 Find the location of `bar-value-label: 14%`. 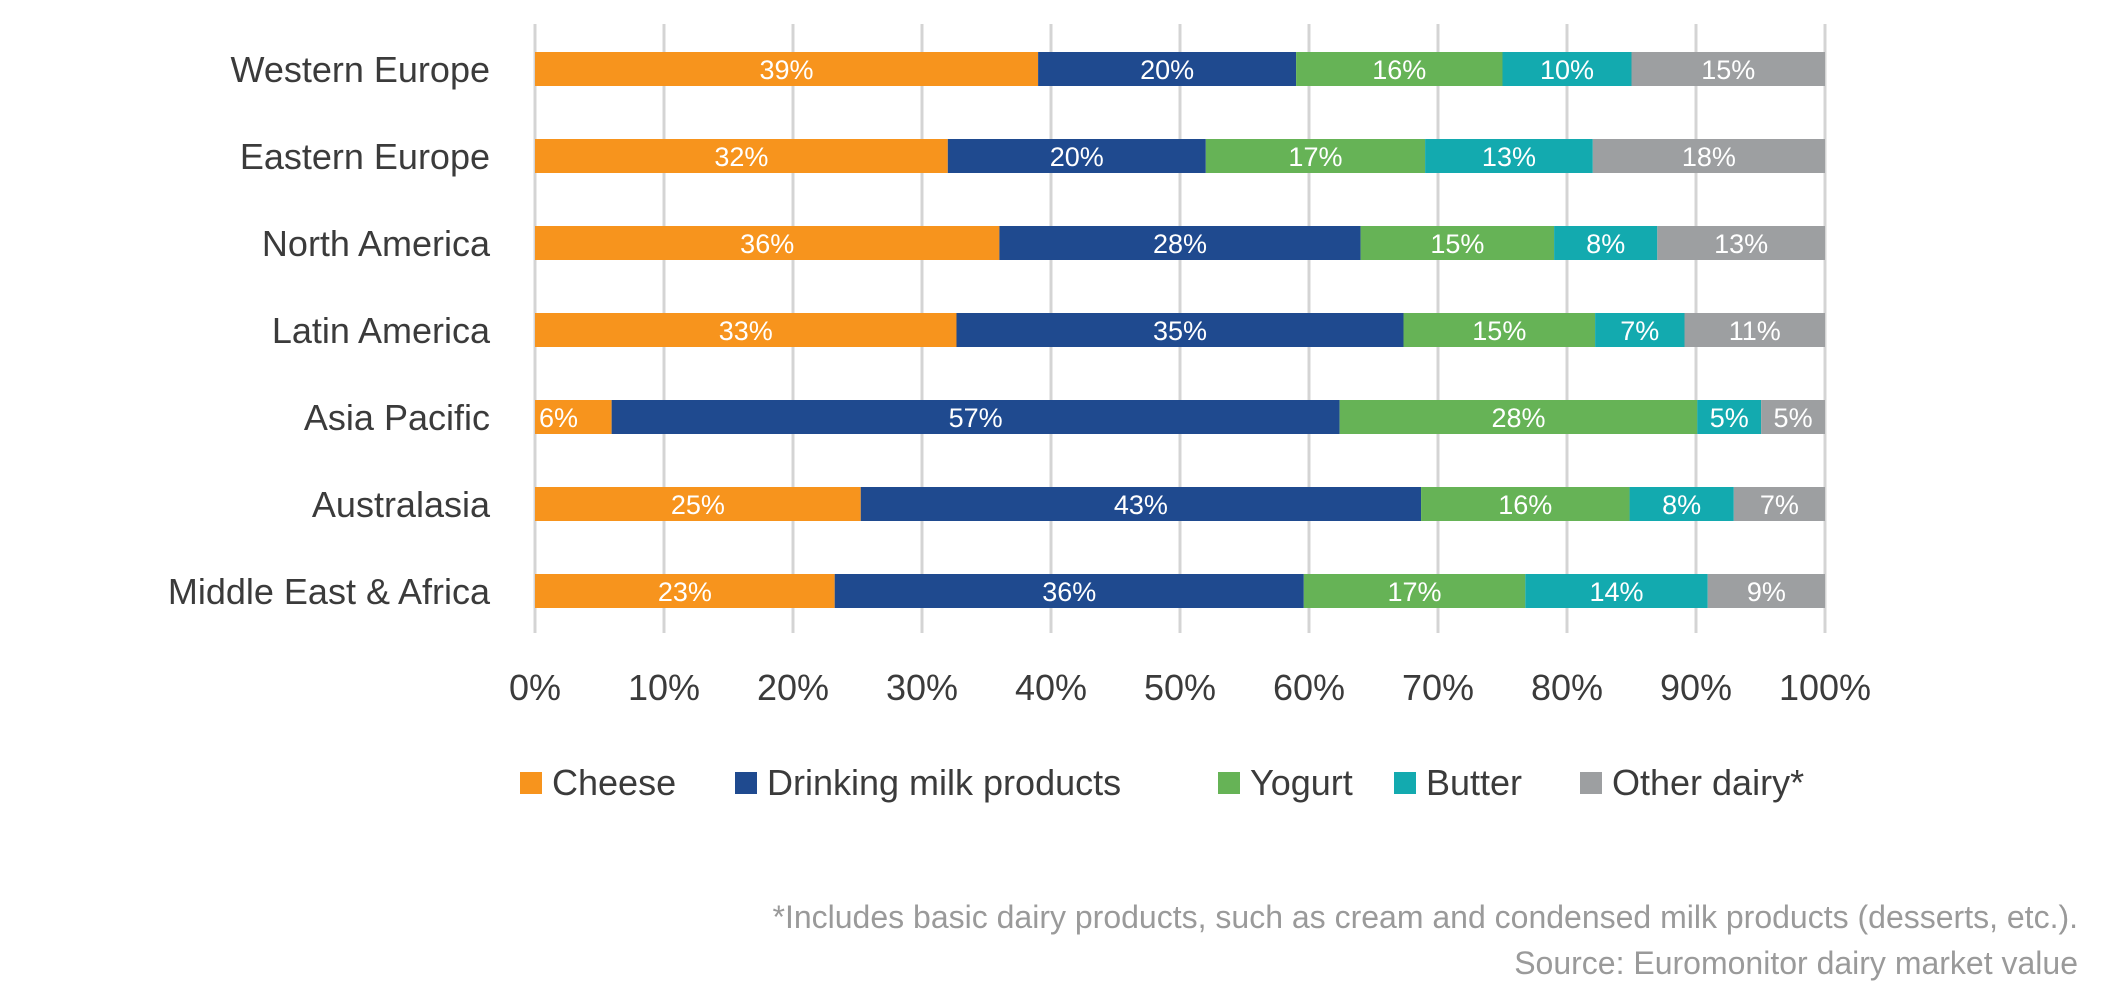

bar-value-label: 14% is located at coordinates (1616, 592).